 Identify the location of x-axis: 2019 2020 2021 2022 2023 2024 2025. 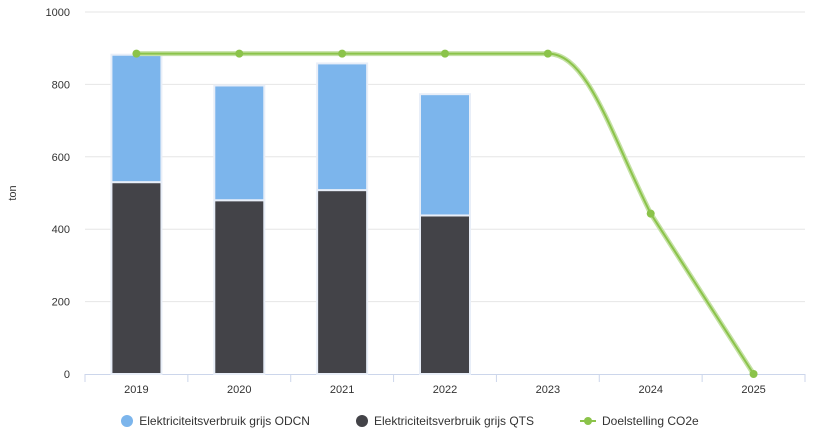
(445, 385).